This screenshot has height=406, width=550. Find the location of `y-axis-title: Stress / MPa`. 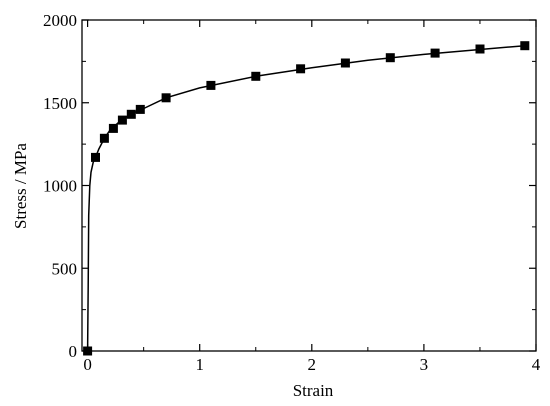

y-axis-title: Stress / MPa is located at coordinates (20, 186).